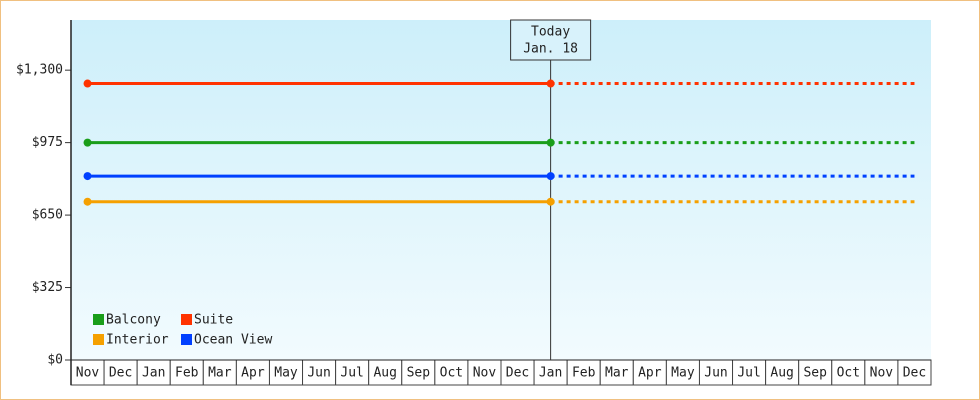 Image resolution: width=980 pixels, height=400 pixels. Describe the element at coordinates (55, 360) in the screenshot. I see `y-tick-label: $0` at that location.